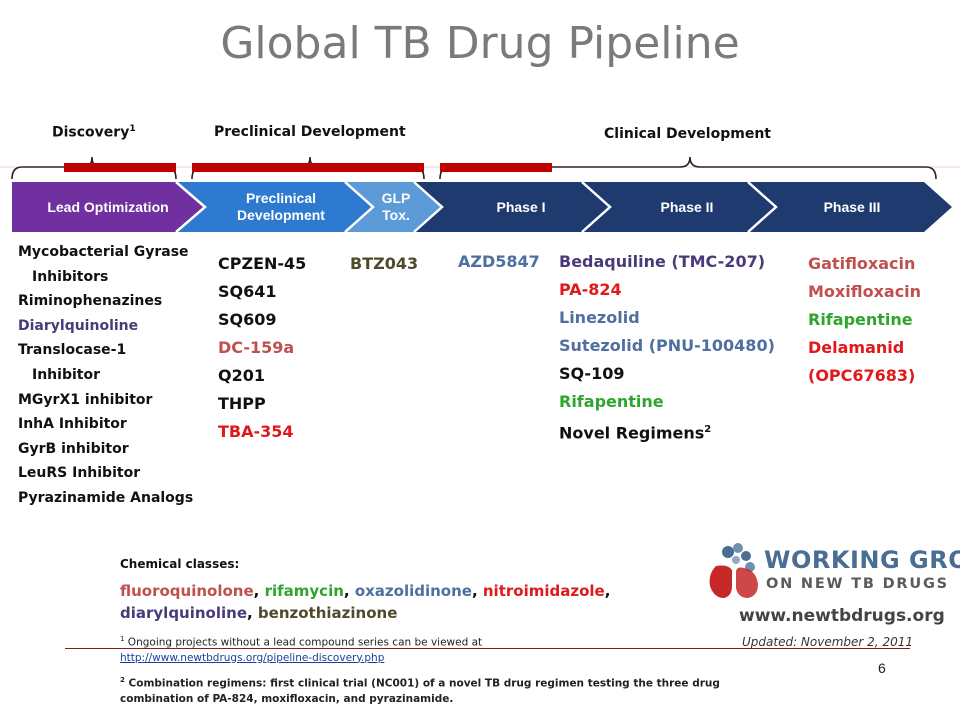 This screenshot has width=960, height=720. I want to click on discovery-item: LeuRS Inhibitor, so click(79, 473).